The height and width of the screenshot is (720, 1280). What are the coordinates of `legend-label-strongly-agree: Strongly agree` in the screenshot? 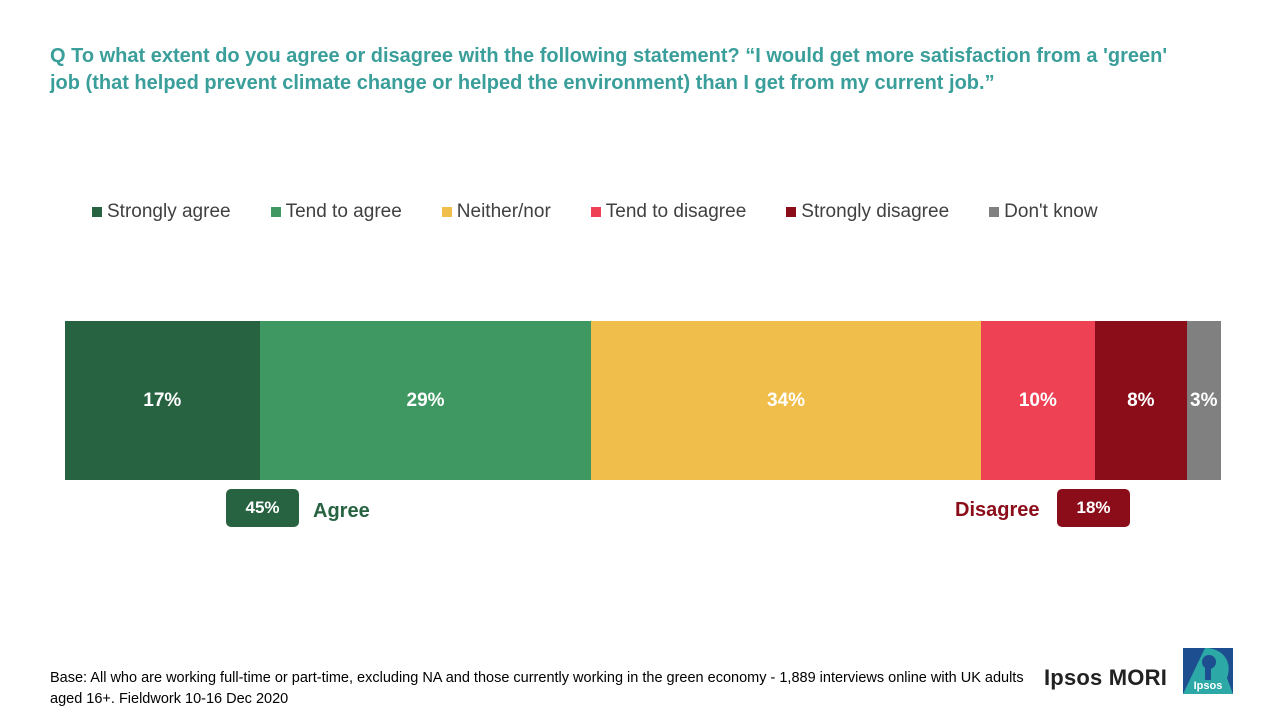 It's located at (169, 211).